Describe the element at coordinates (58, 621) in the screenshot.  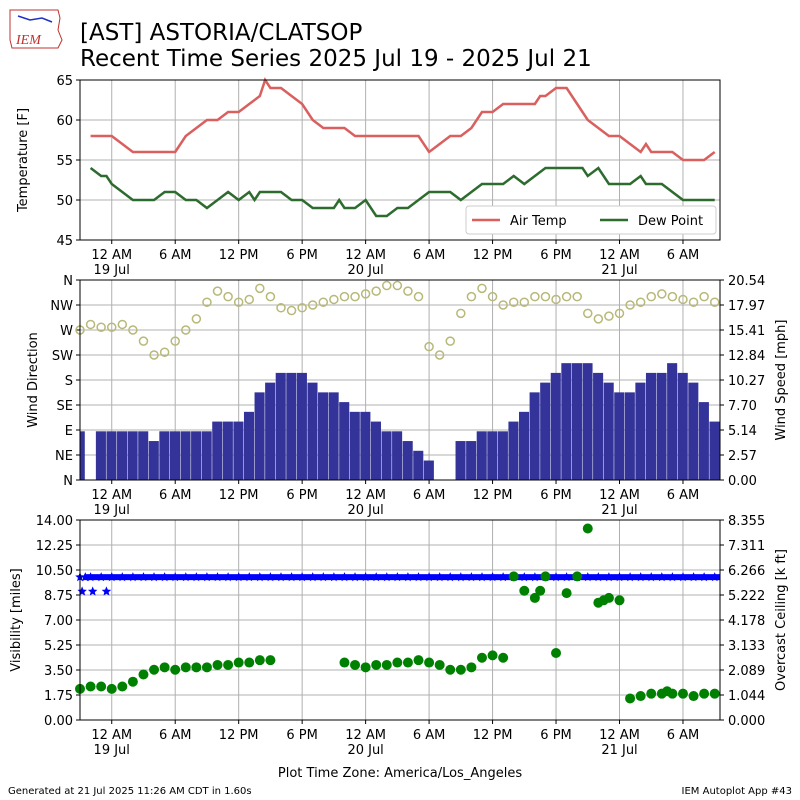
I see `visibility-tick-label: 7.00` at that location.